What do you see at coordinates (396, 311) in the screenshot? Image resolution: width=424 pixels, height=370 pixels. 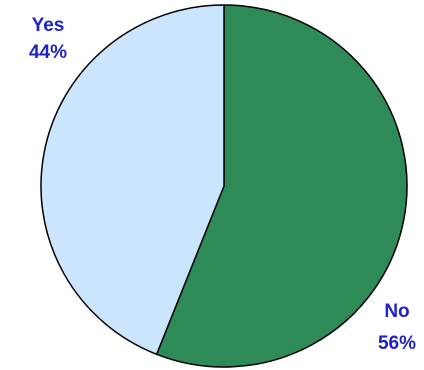 I see `label-no-name: No` at bounding box center [396, 311].